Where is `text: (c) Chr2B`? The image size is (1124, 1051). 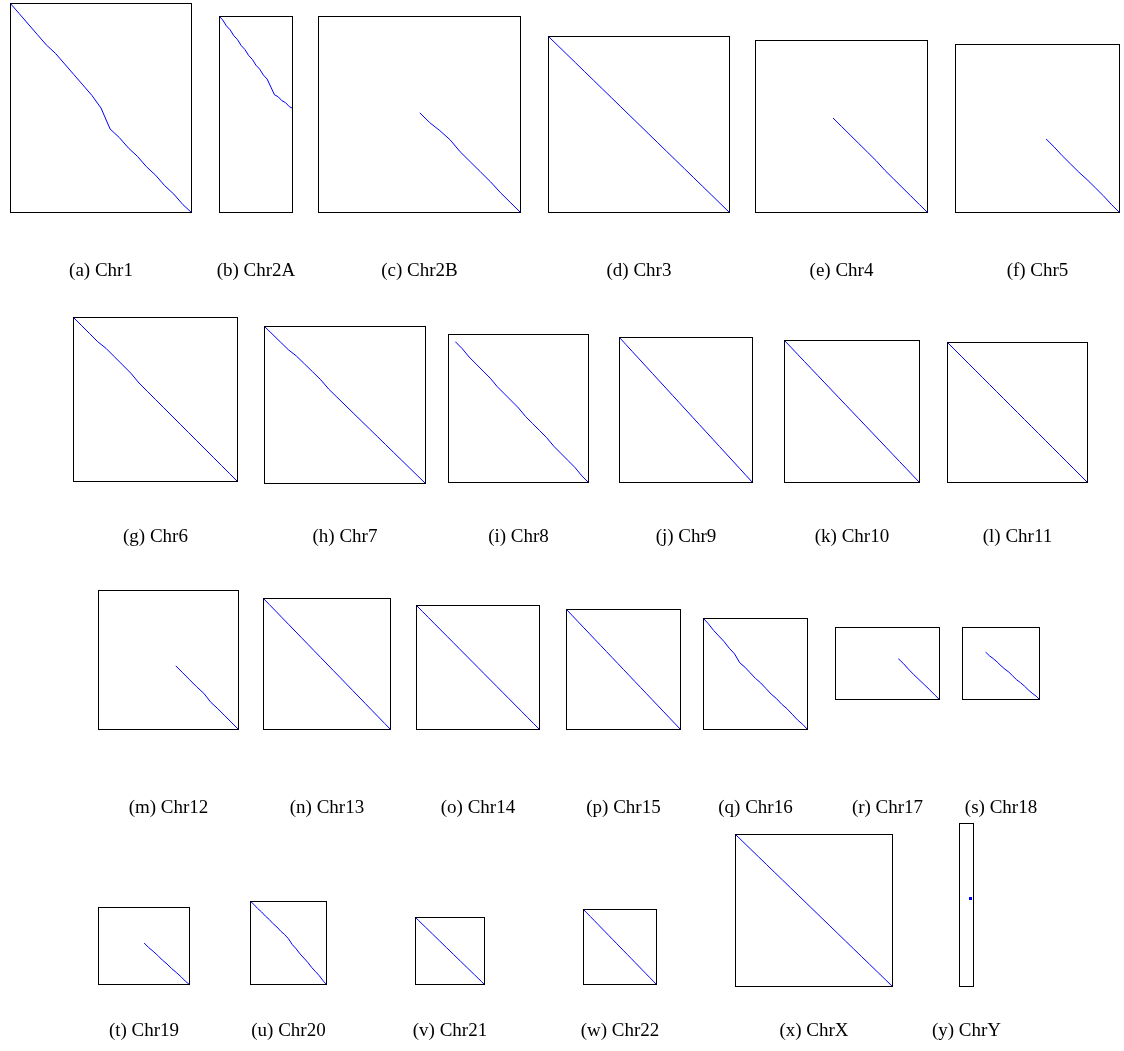 text: (c) Chr2B is located at coordinates (419, 270).